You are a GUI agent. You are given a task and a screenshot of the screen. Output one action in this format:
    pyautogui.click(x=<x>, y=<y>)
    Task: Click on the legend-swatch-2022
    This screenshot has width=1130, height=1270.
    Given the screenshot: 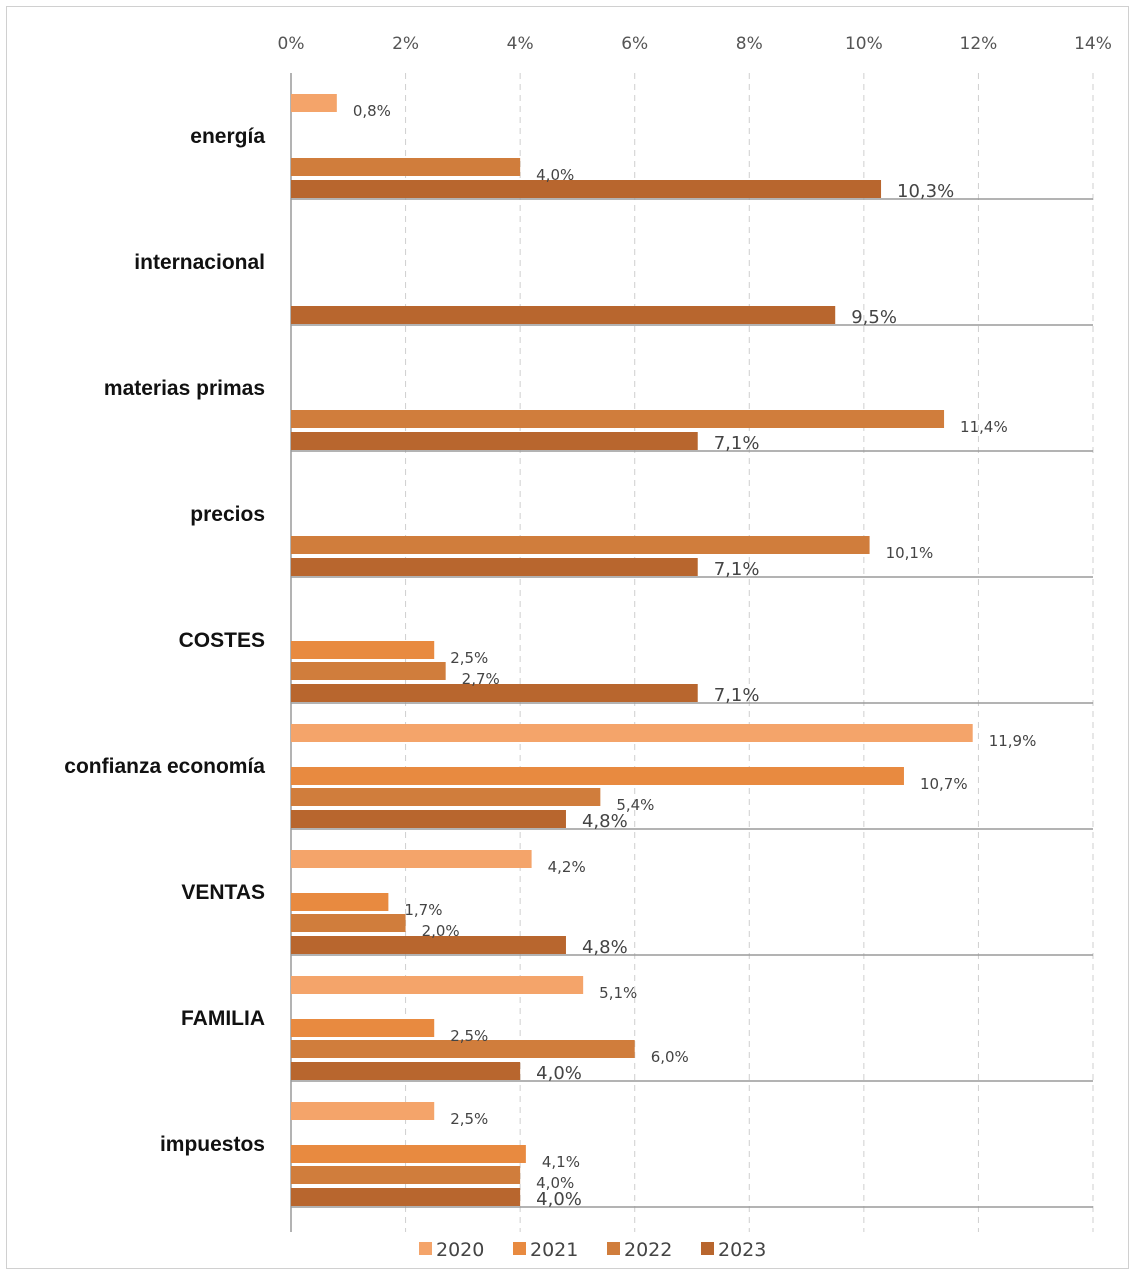 What is the action you would take?
    pyautogui.click(x=613, y=1248)
    